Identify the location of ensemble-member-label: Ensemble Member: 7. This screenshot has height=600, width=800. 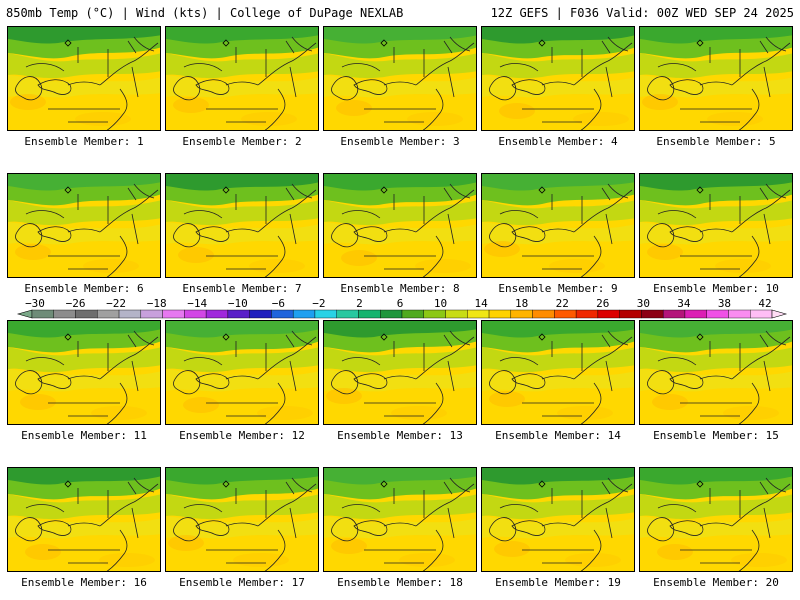
(242, 288).